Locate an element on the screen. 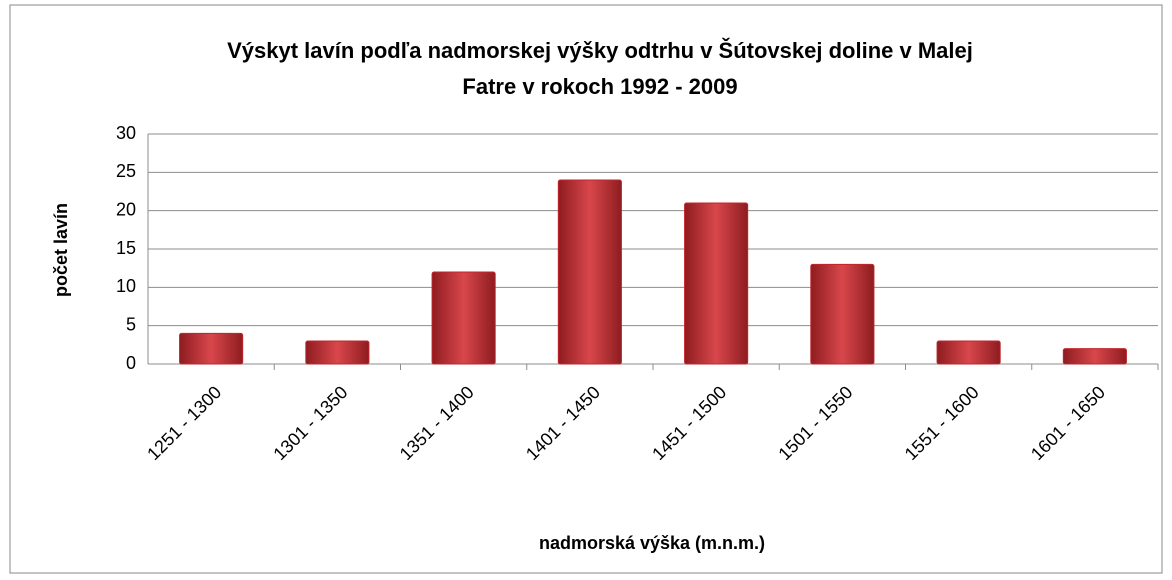 This screenshot has width=1172, height=580. y-tick-label: 25 is located at coordinates (126, 171).